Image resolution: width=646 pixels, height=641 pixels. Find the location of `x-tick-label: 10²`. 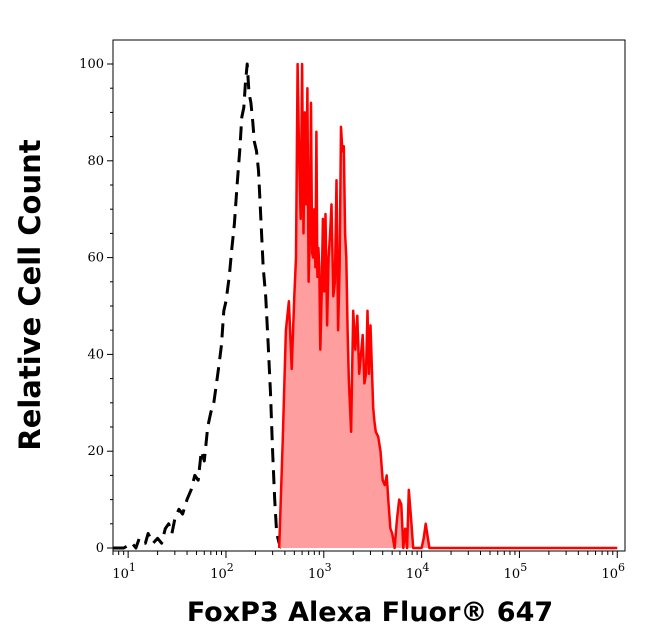

x-tick-label: 10² is located at coordinates (222, 571).